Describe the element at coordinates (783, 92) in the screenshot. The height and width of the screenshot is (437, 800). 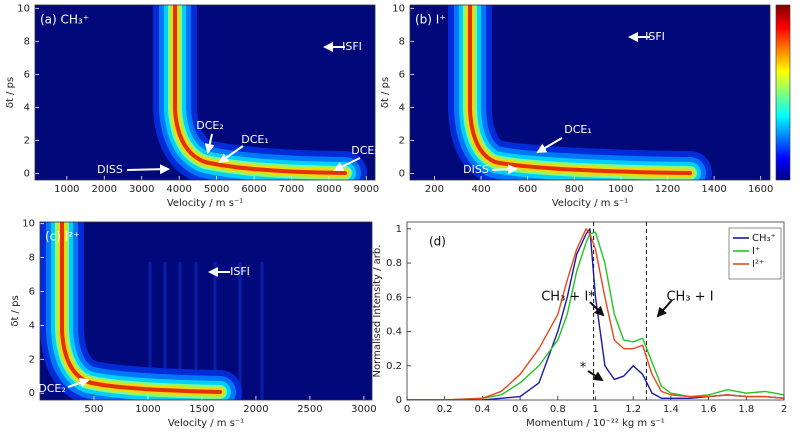
I see `colorbar` at that location.